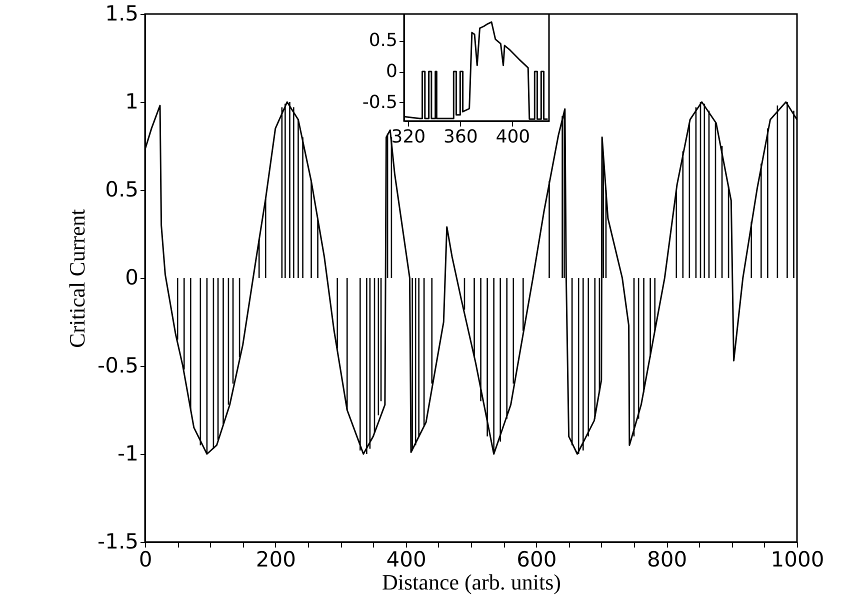 The height and width of the screenshot is (599, 844). What do you see at coordinates (471, 582) in the screenshot?
I see `x-axis-title: Distance (arb. units)` at bounding box center [471, 582].